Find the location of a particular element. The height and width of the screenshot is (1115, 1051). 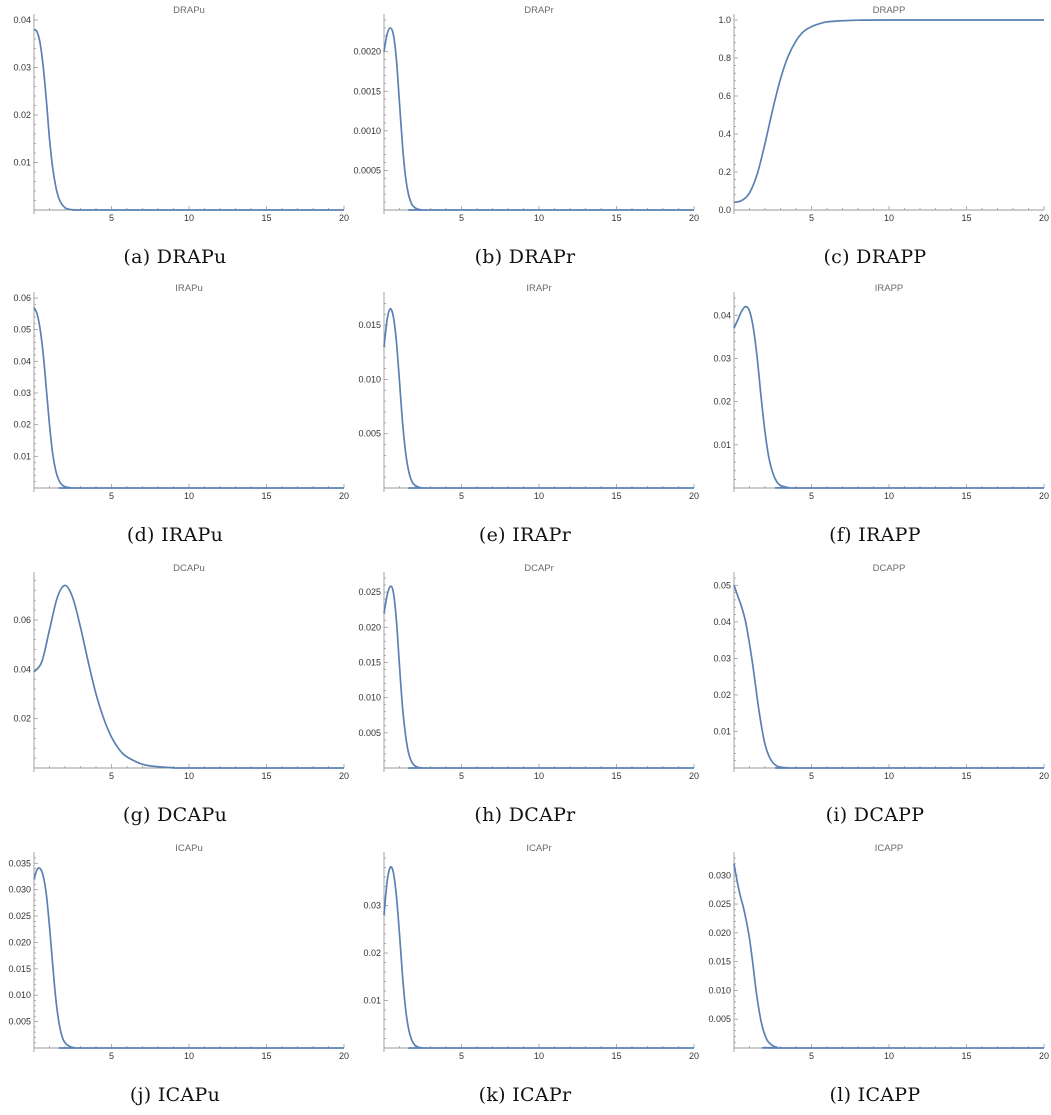

y-tick-label: 0.035 is located at coordinates (19, 863).